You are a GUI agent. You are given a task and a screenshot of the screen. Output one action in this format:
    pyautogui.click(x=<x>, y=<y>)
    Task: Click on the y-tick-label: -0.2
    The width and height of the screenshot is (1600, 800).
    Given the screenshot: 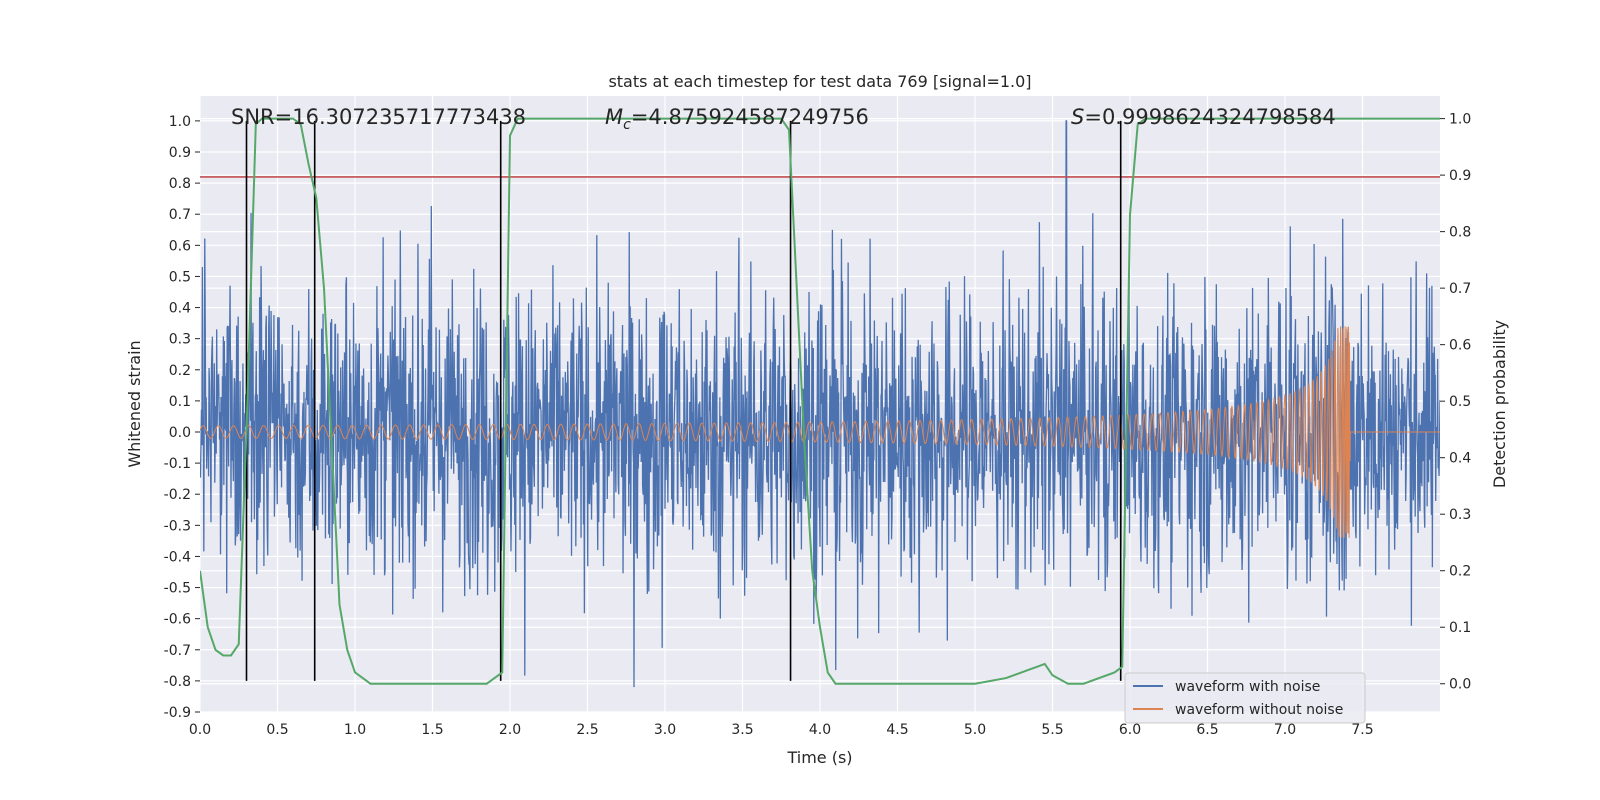 What is the action you would take?
    pyautogui.click(x=177, y=495)
    